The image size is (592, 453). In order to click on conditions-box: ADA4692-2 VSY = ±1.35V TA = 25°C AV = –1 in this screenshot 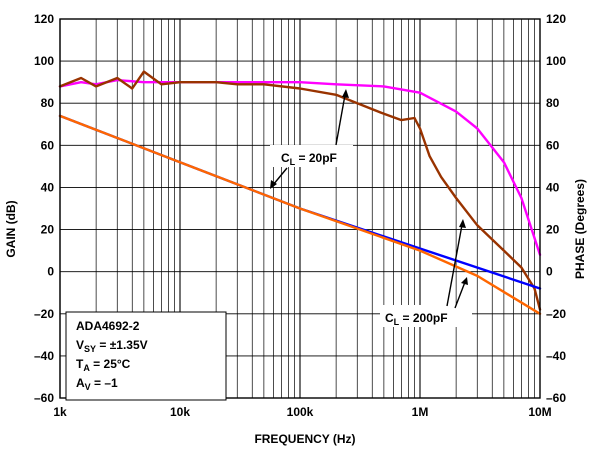, I will do `click(146, 356)`.